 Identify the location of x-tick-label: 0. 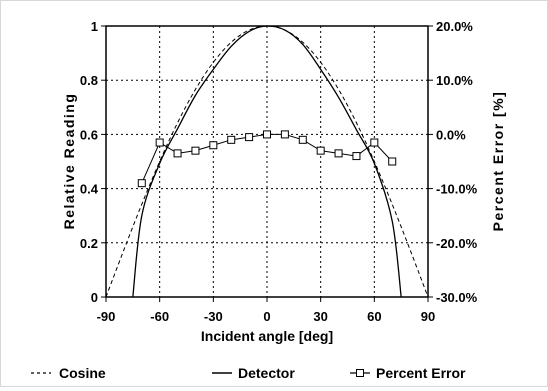
(266, 316).